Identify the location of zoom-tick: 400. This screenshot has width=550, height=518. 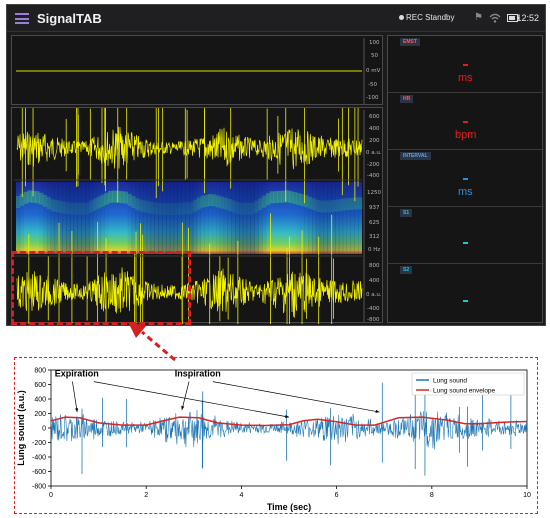
(374, 281).